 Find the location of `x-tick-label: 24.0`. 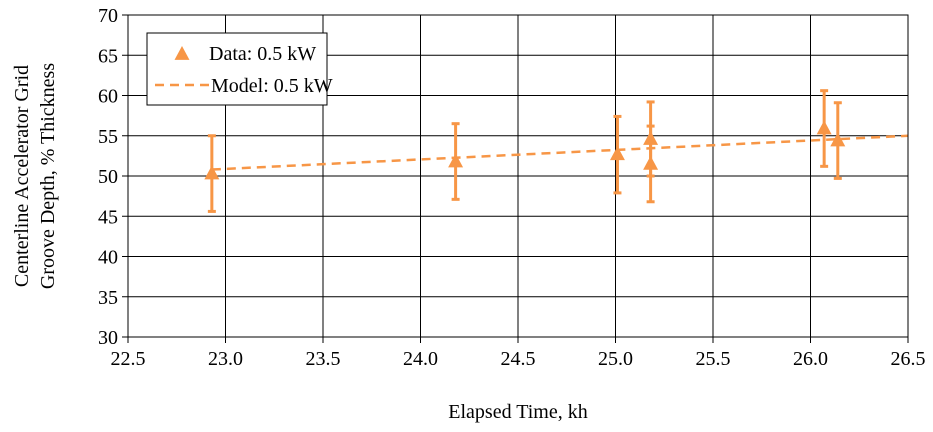

x-tick-label: 24.0 is located at coordinates (420, 359).